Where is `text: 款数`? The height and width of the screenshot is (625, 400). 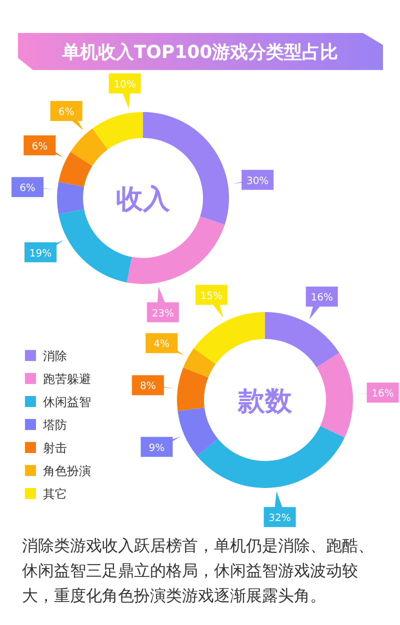
text: 款数 is located at coordinates (265, 401).